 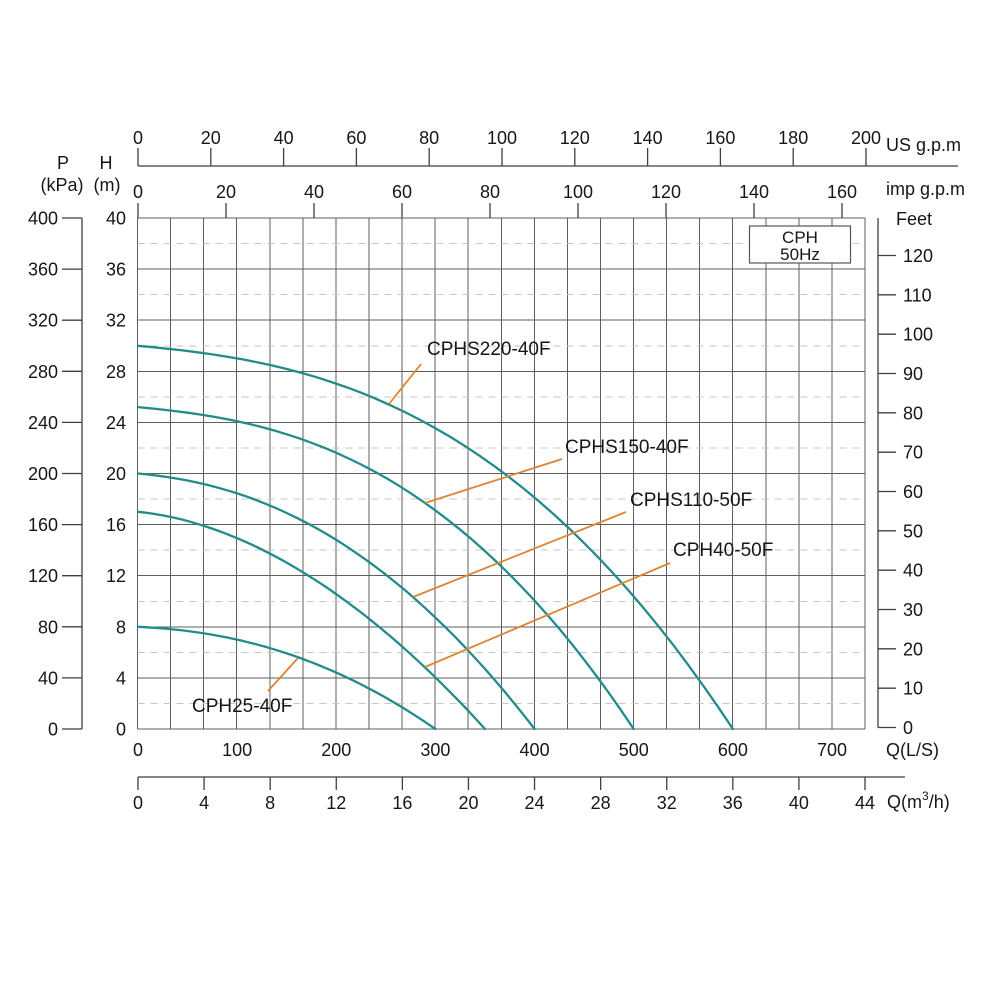 I want to click on flow-m3h-tick-label: 36, so click(x=733, y=803).